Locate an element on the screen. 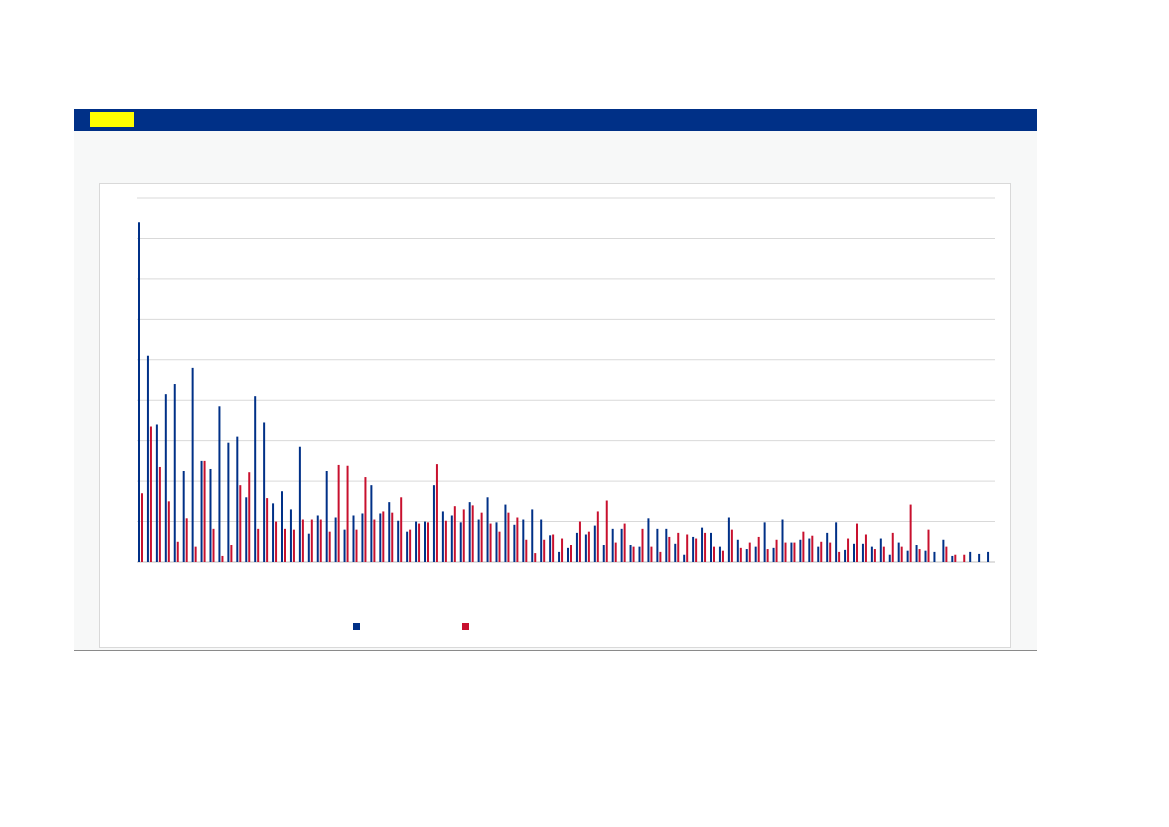 The height and width of the screenshot is (827, 1169). header-bar is located at coordinates (555, 120).